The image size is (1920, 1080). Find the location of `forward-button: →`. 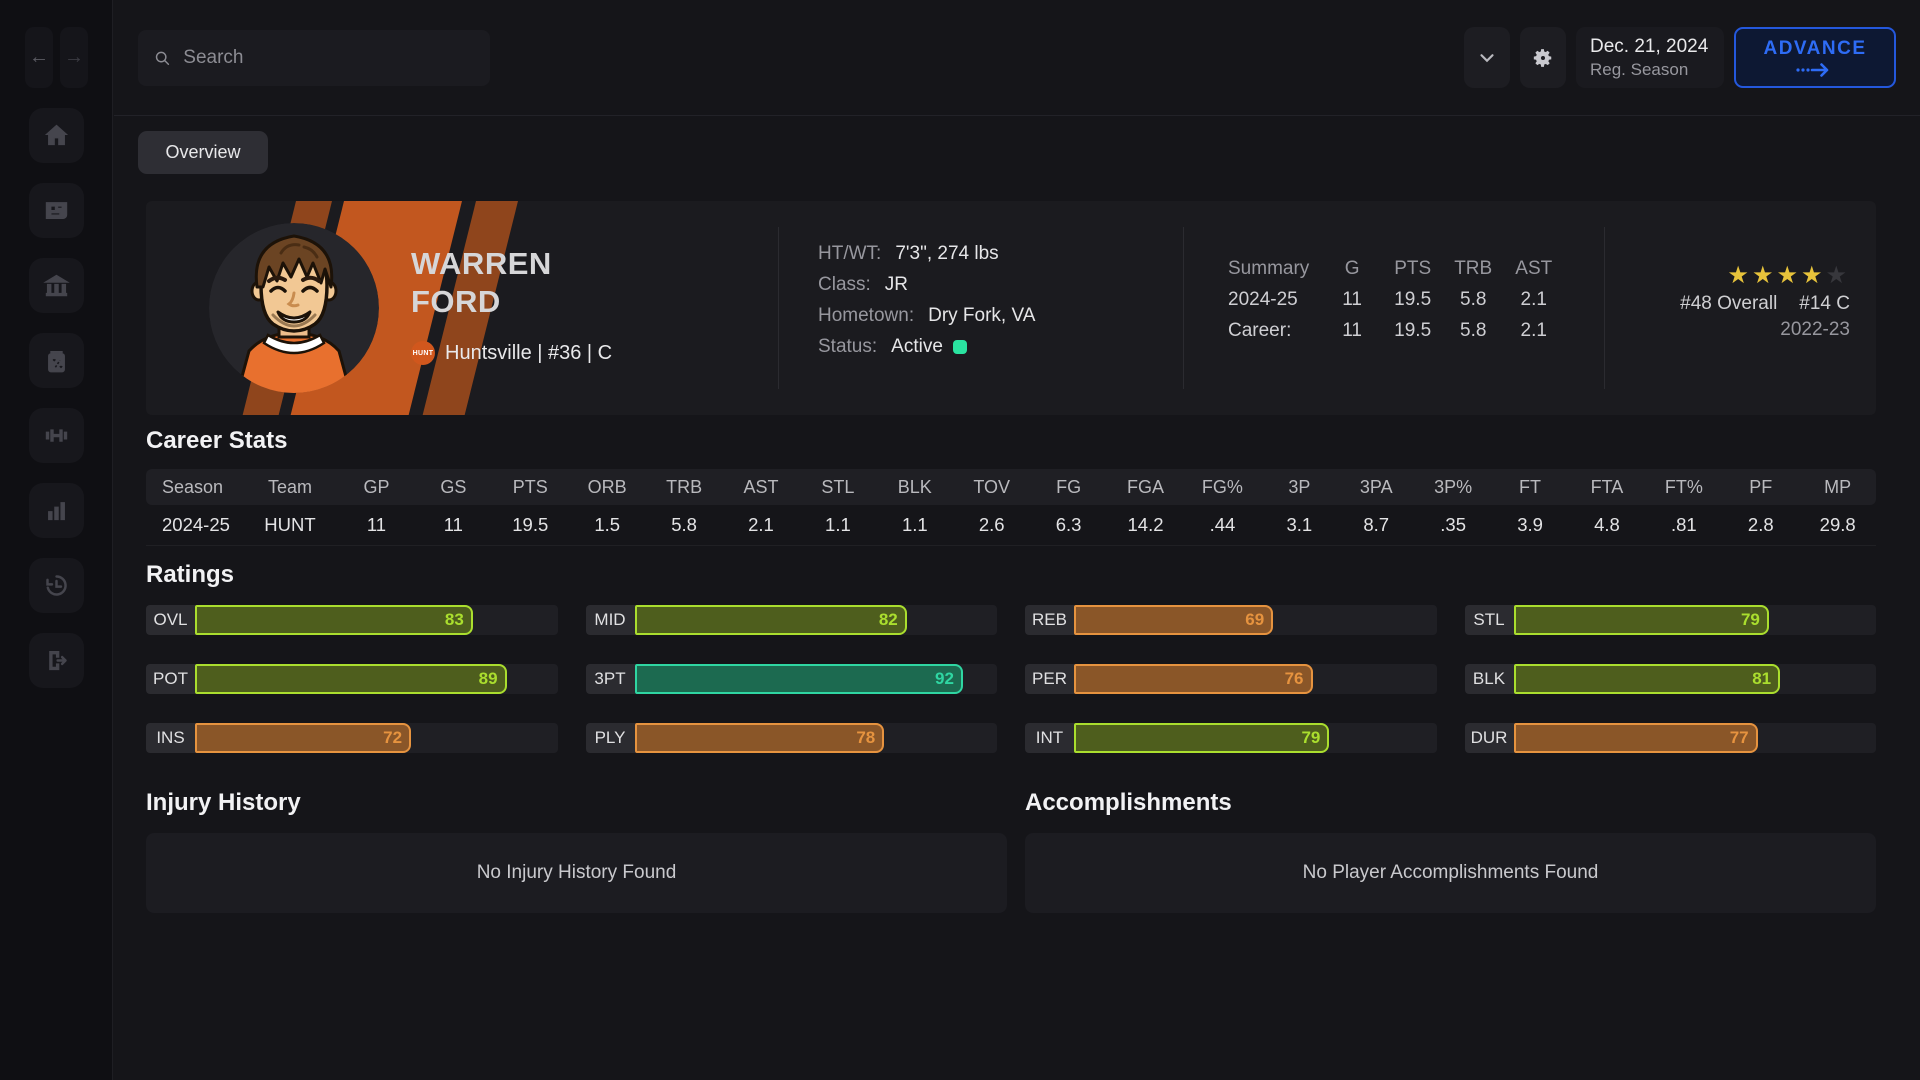

forward-button: → is located at coordinates (74, 57).